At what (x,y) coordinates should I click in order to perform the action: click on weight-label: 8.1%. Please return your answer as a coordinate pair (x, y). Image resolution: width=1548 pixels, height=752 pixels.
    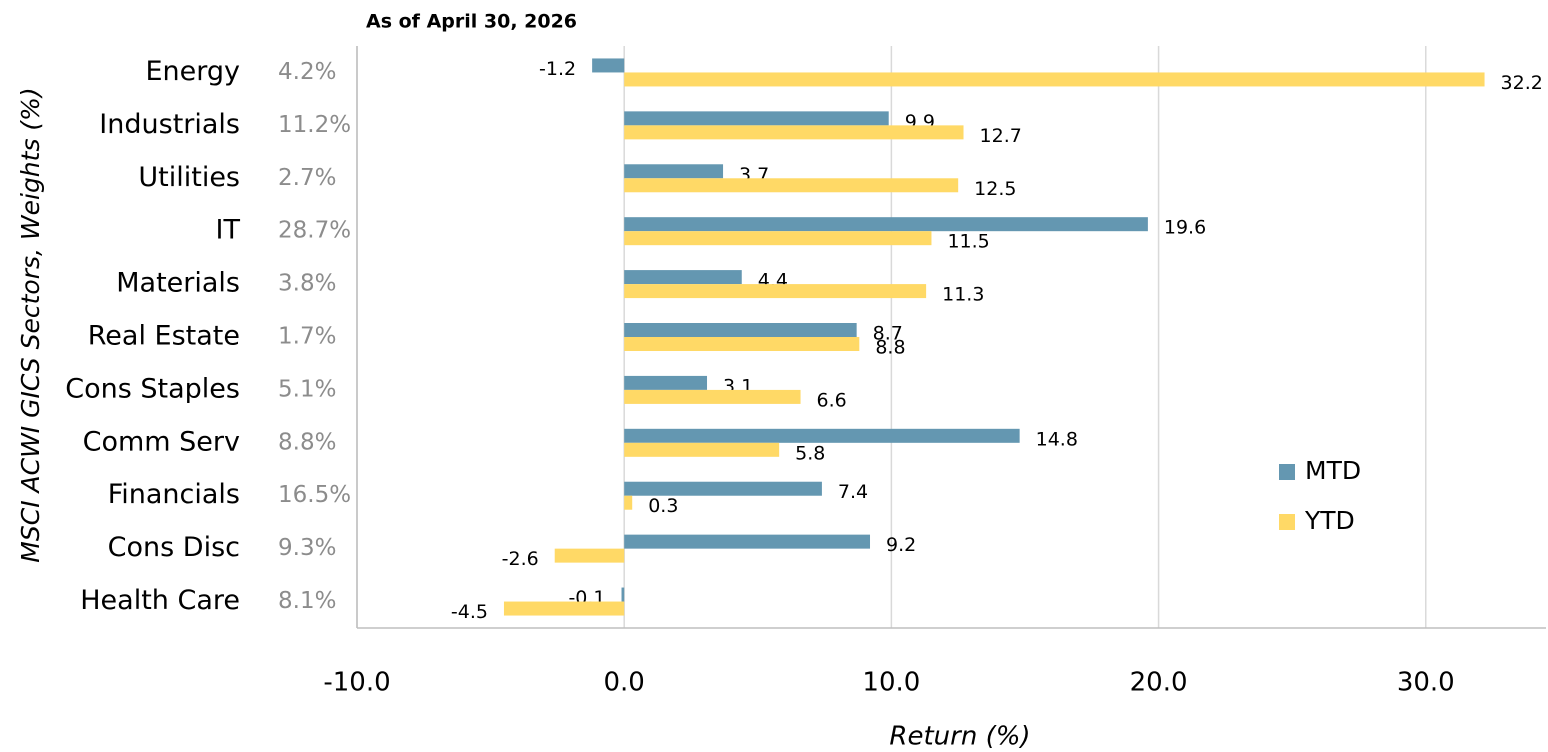
    Looking at the image, I should click on (307, 601).